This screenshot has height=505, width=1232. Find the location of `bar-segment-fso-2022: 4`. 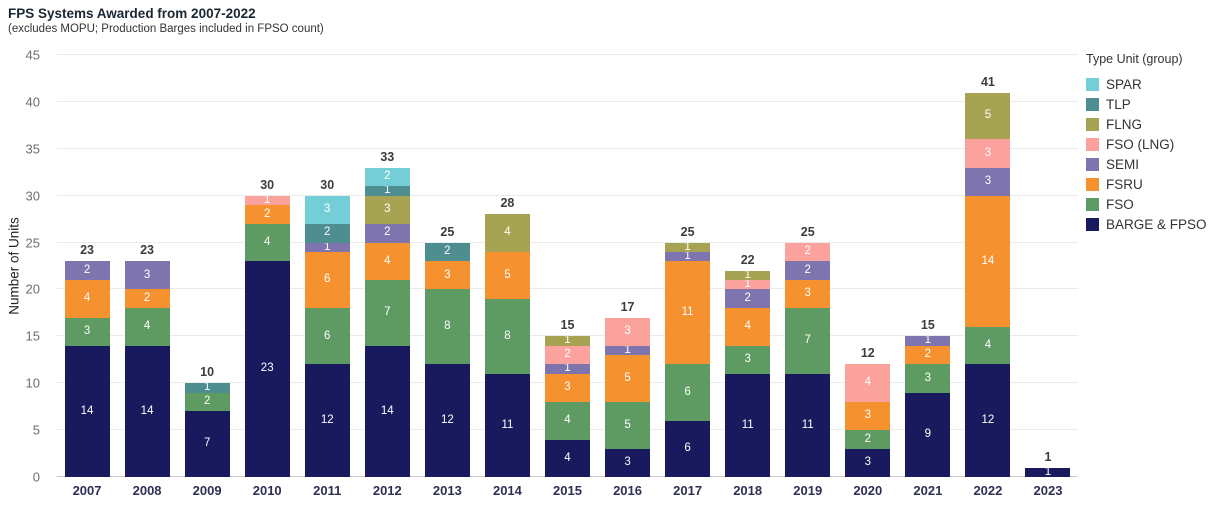

bar-segment-fso-2022: 4 is located at coordinates (988, 345).